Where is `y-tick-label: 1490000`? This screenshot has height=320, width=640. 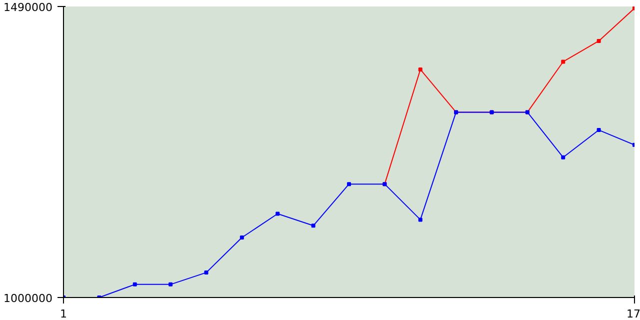
y-tick-label: 1490000 is located at coordinates (28, 7).